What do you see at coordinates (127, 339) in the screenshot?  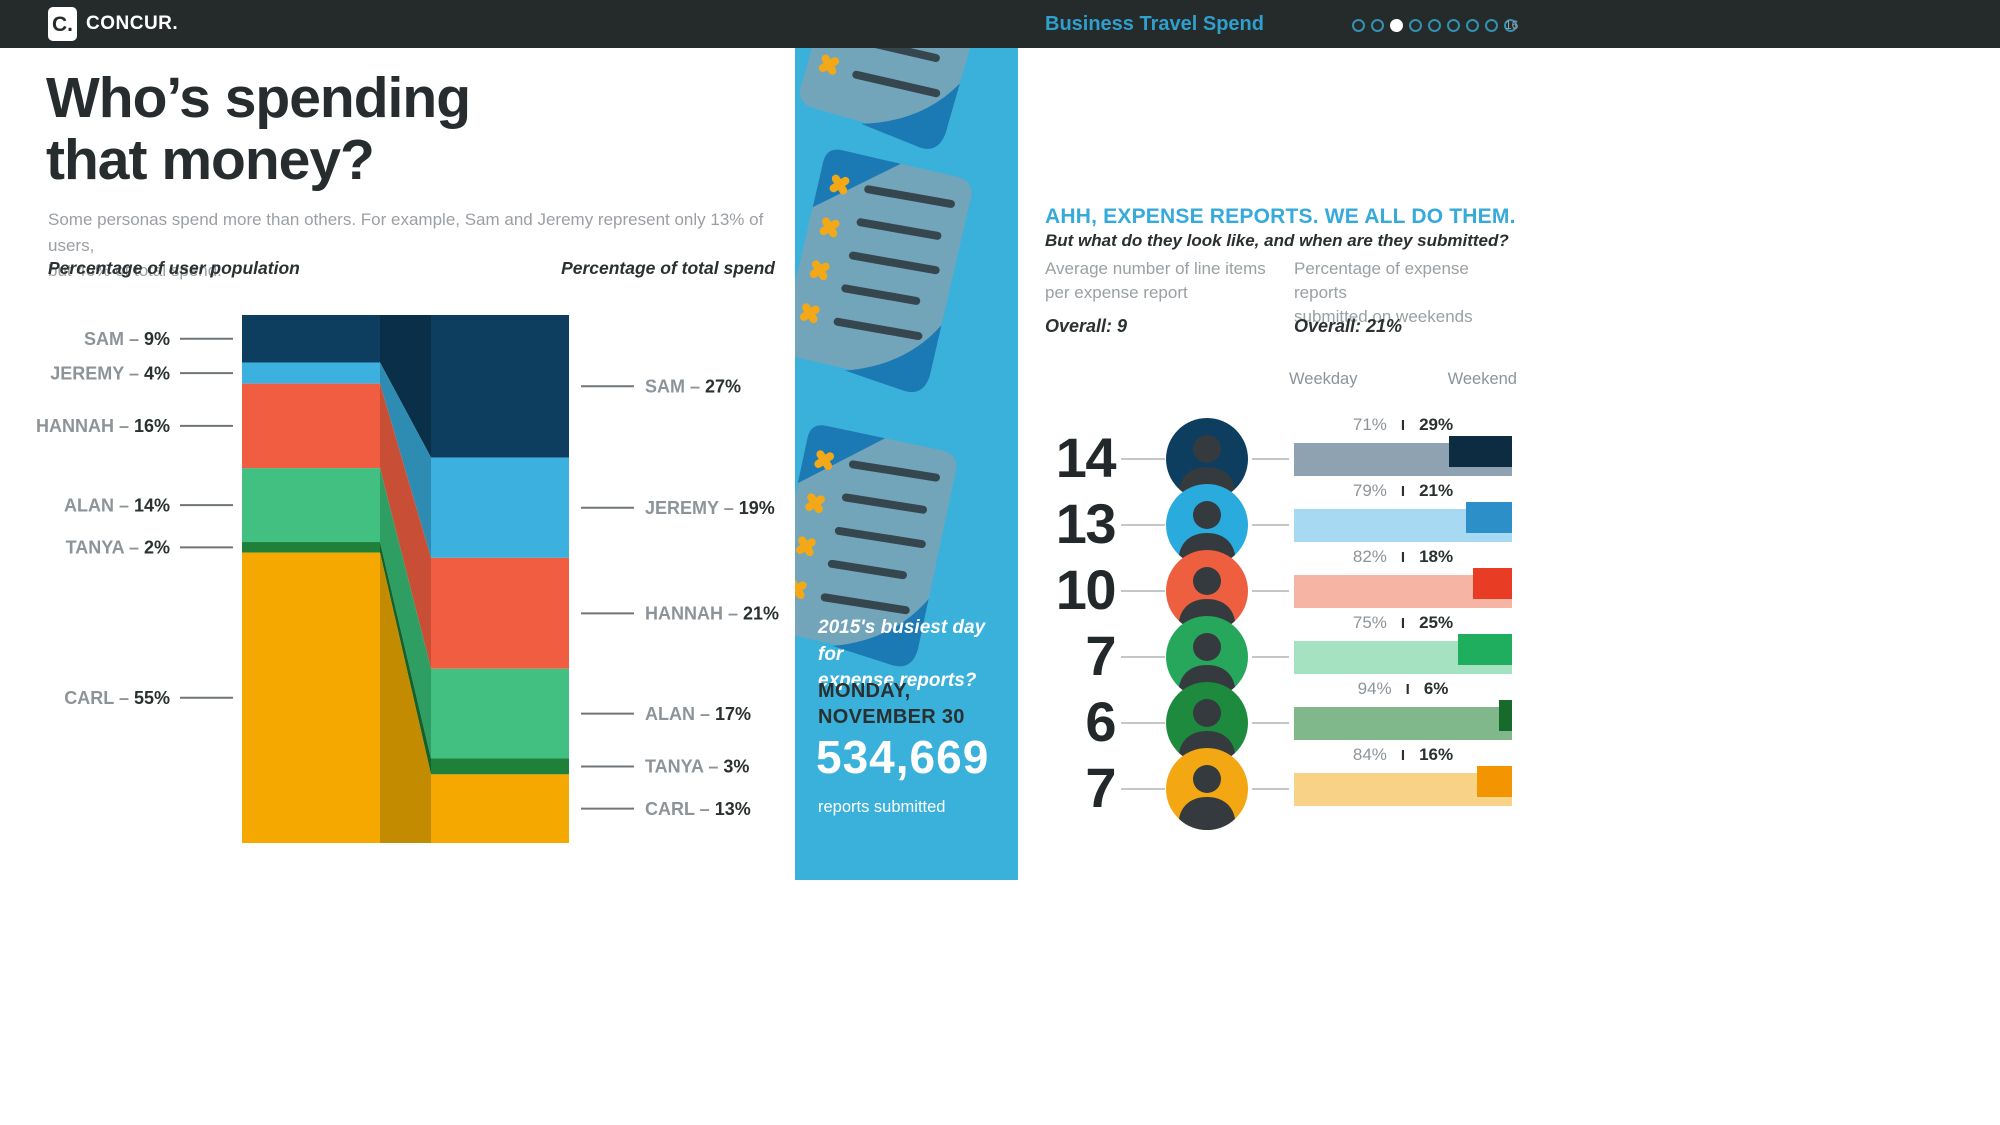 I see `population-label-sam: SAM – 9%` at bounding box center [127, 339].